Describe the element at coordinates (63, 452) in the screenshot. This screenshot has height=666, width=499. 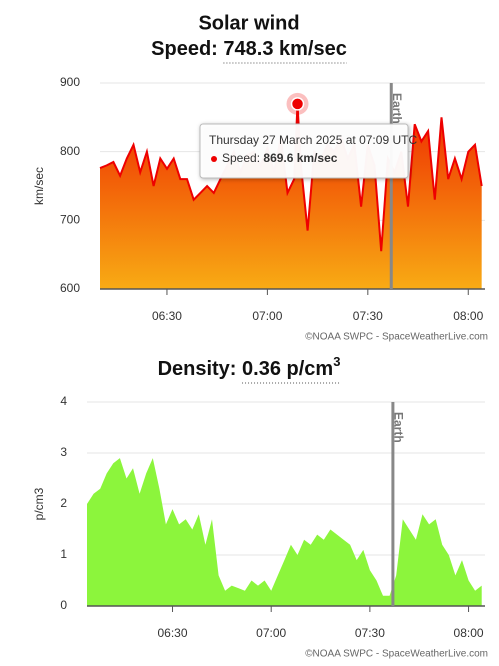
I see `y-tick-label: 3` at that location.